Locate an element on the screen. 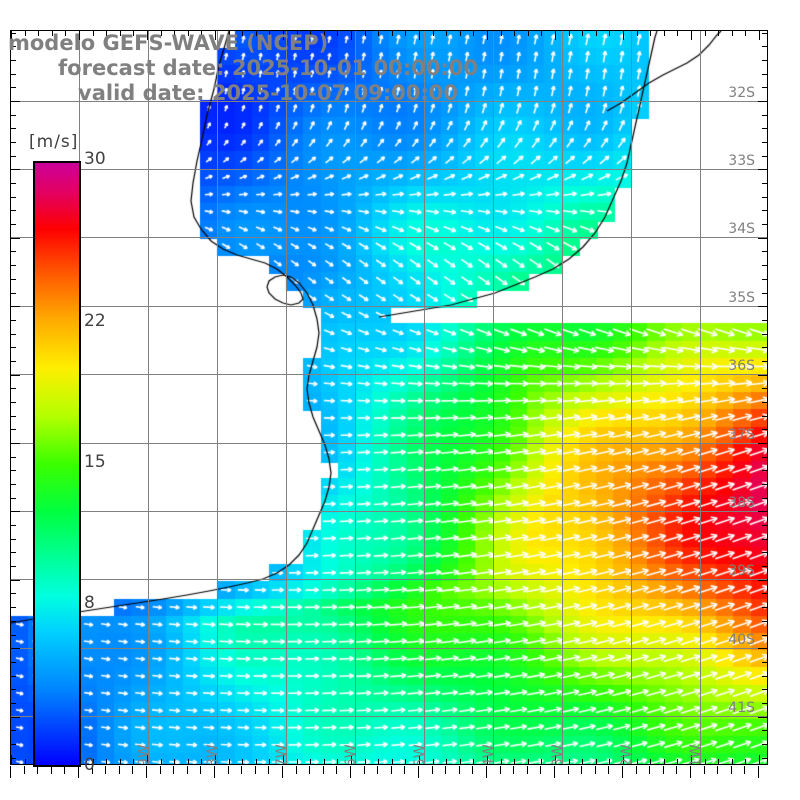 The height and width of the screenshot is (800, 800). colorbar is located at coordinates (57, 464).